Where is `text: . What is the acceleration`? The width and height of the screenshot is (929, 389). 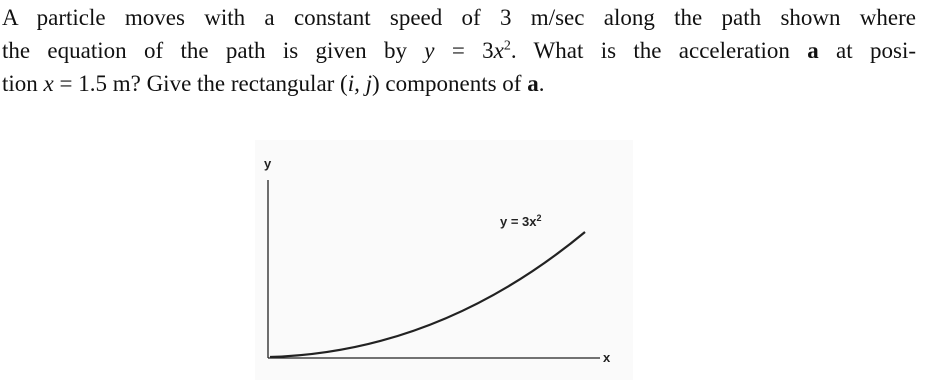
text: . What is the acceleration is located at coordinates (659, 50).